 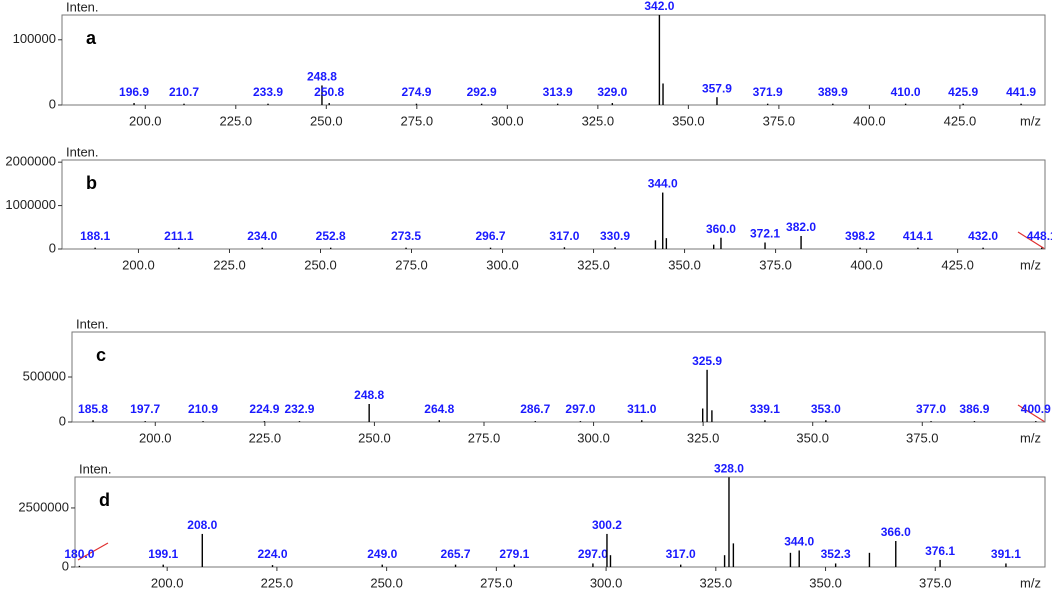 What do you see at coordinates (329, 92) in the screenshot?
I see `peak-label: 250.8` at bounding box center [329, 92].